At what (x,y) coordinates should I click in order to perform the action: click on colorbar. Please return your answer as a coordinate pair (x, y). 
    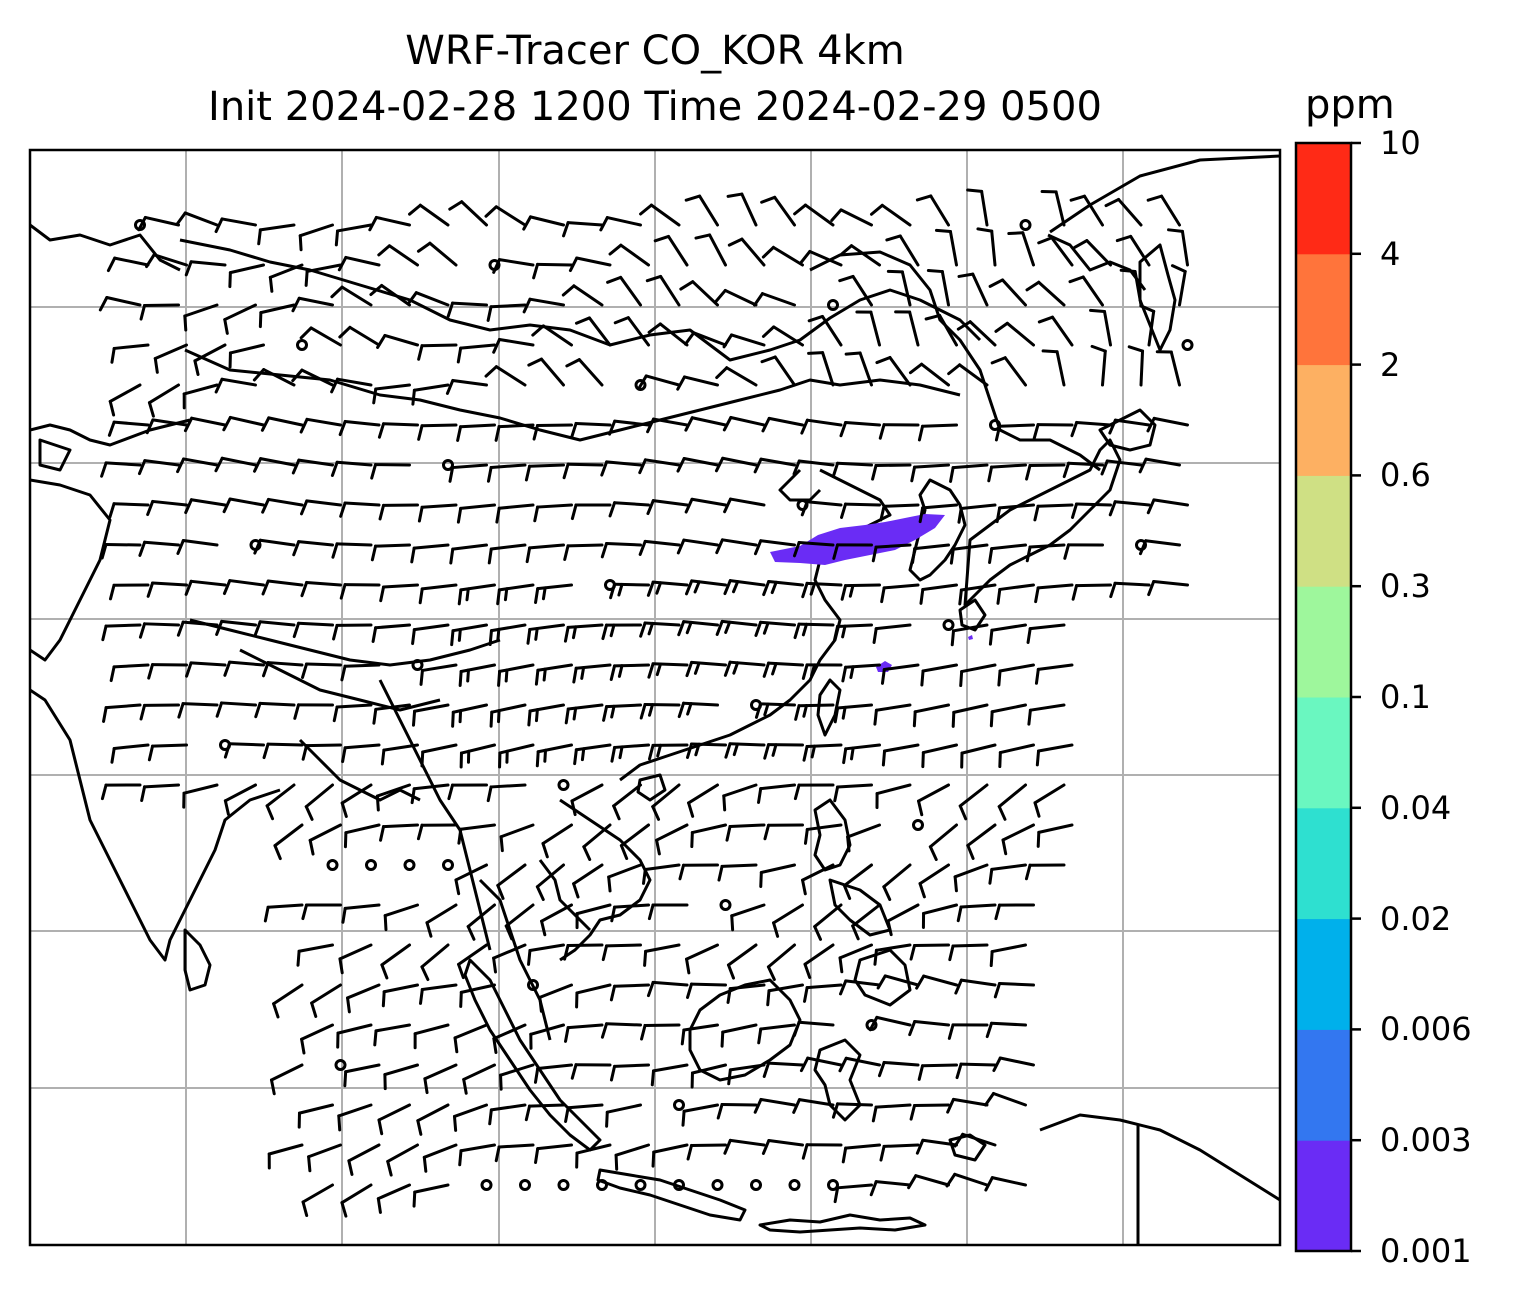
    Looking at the image, I should click on (1327, 697).